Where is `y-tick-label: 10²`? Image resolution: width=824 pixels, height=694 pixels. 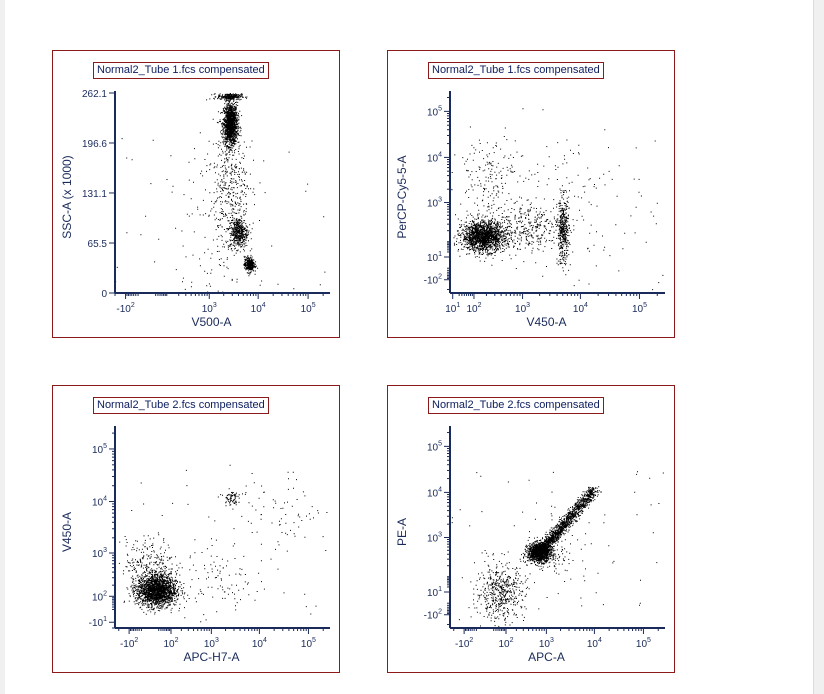 y-tick-label: 10² is located at coordinates (99, 596).